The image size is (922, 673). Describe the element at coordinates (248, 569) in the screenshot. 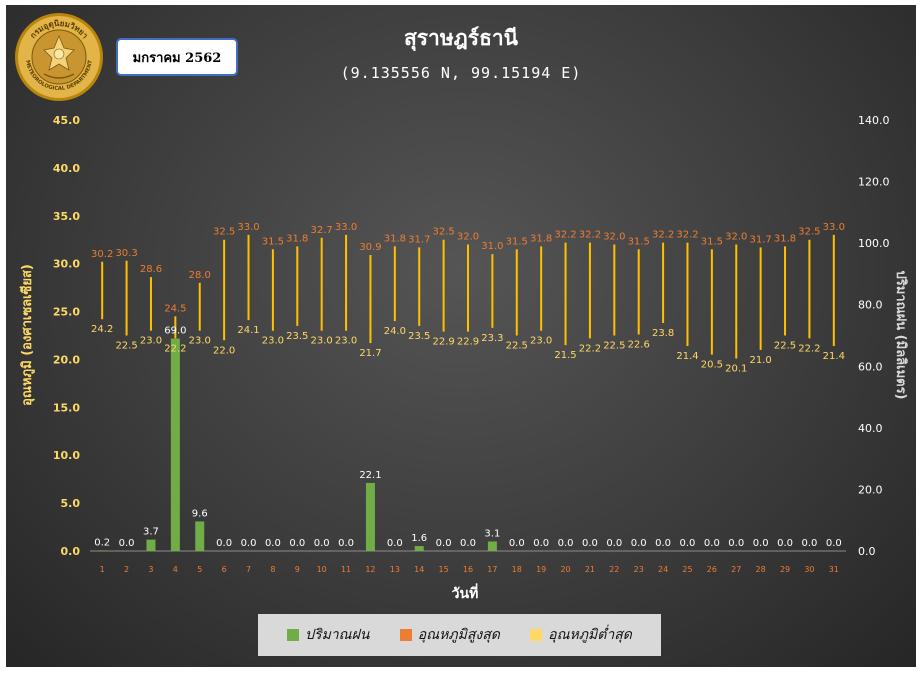

I see `x-tick-label: 7` at that location.